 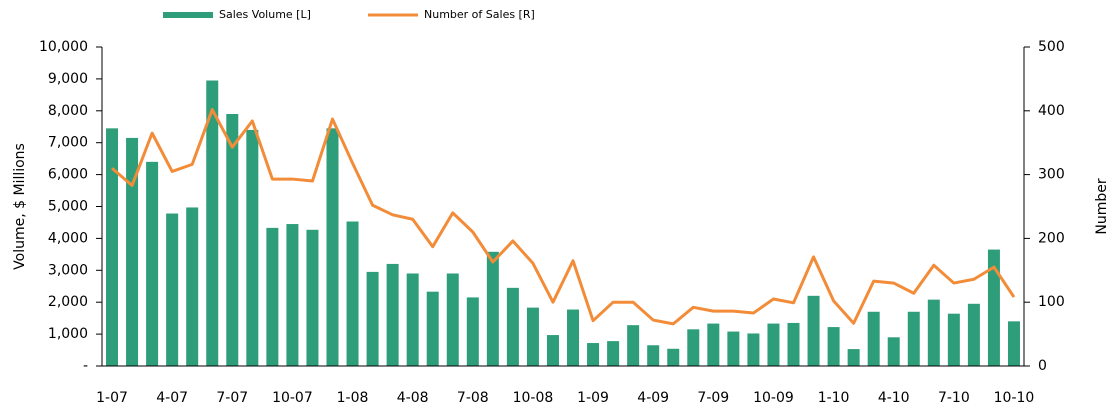 I want to click on y-axis-title: Volume, $ Millions, so click(x=20, y=206).